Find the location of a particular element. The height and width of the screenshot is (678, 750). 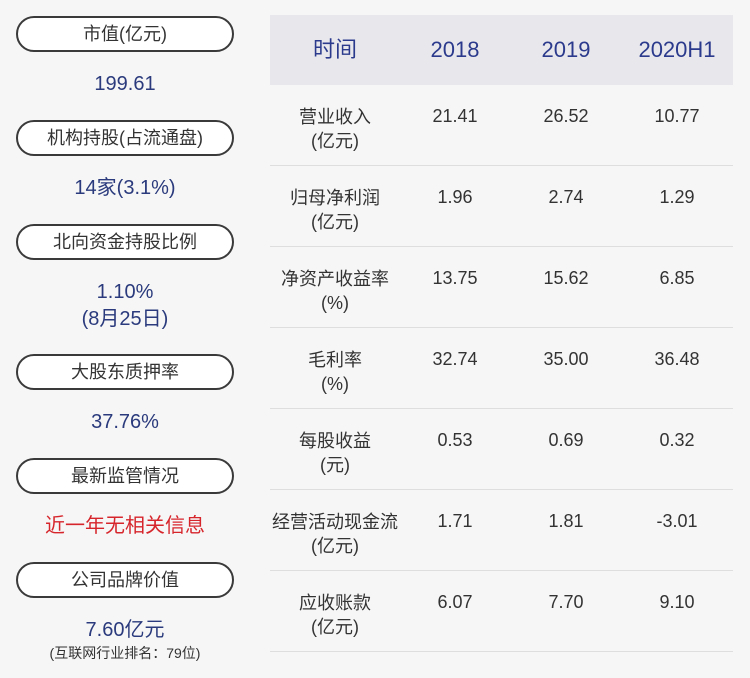

row-value: 0.53 is located at coordinates (455, 440).